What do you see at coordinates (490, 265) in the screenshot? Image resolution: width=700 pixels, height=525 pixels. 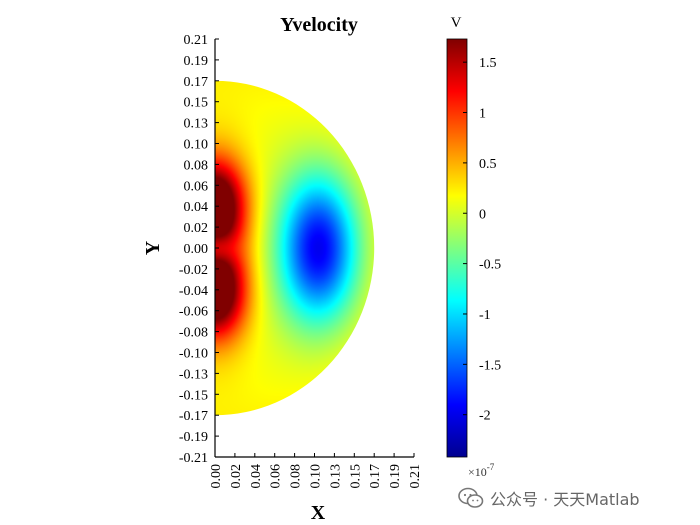 I see `colorbar-tick-label: -0.5` at bounding box center [490, 265].